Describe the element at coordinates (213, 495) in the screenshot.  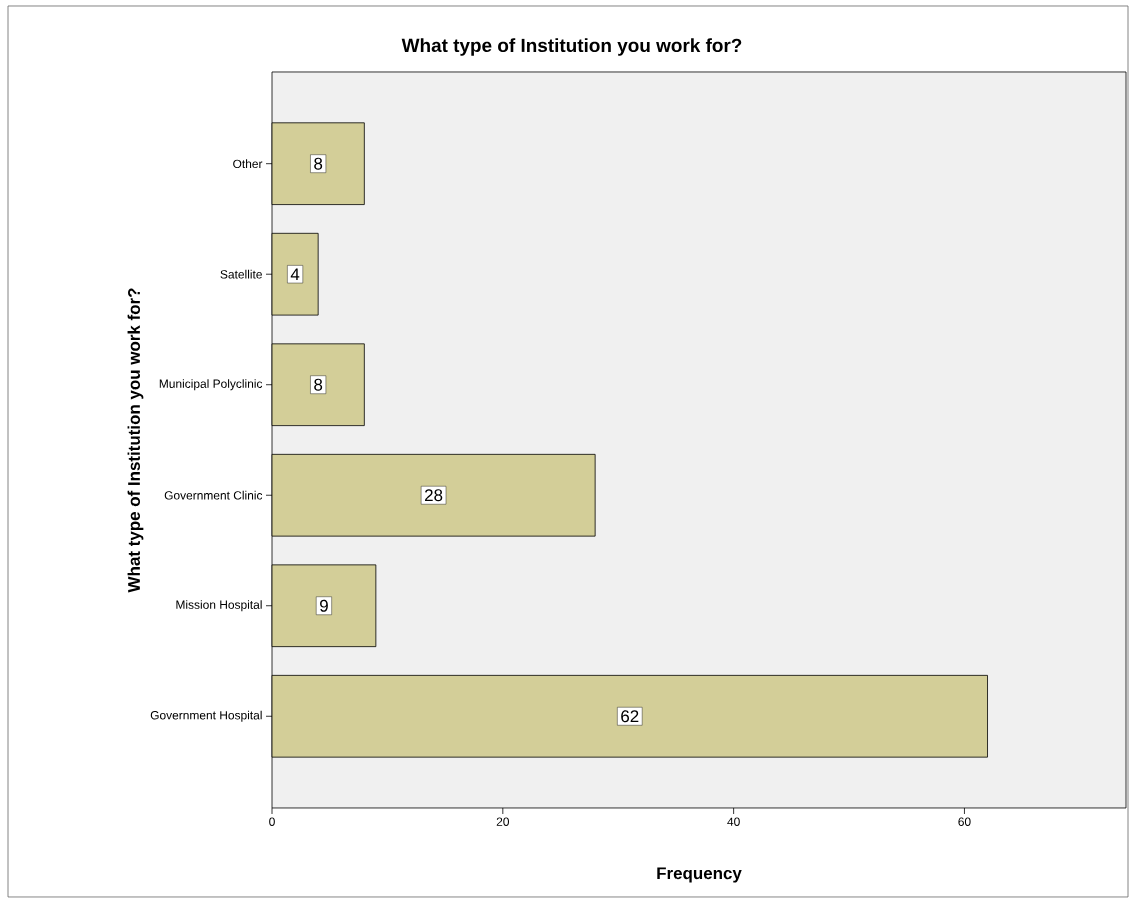
I see `y-tick-label: Government Clinic` at that location.